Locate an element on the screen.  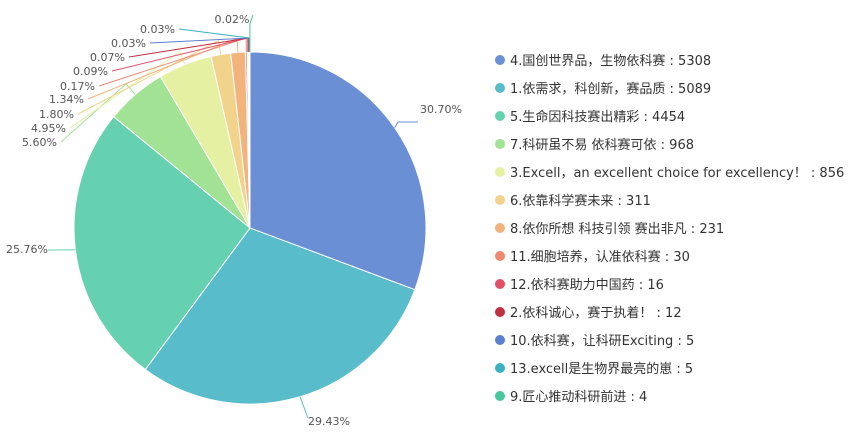
legend-item-10: 2.依科诚心，赛于执着！ : 12 is located at coordinates (596, 313).